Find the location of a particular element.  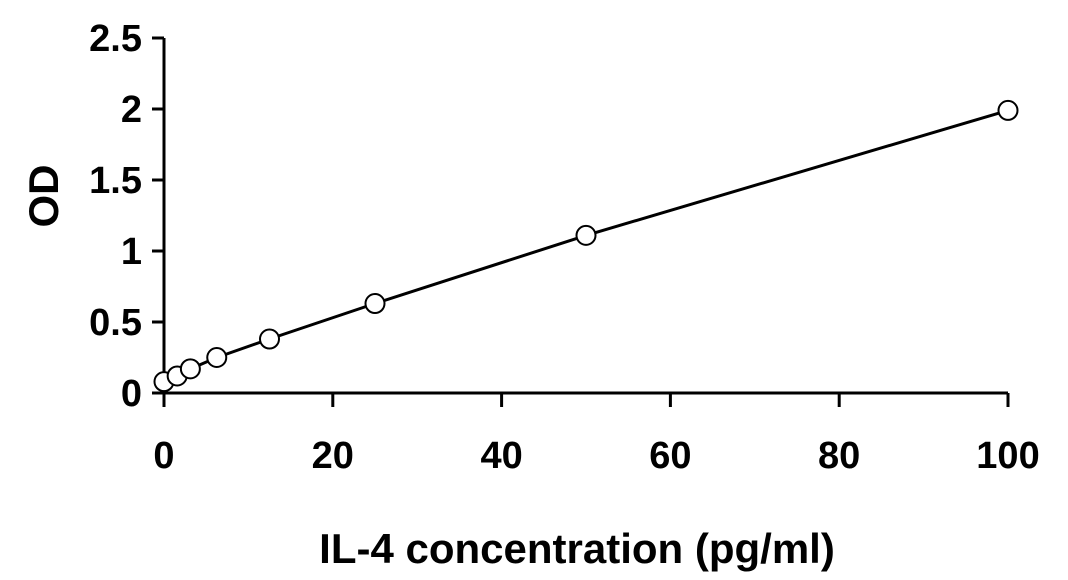

x-tick-label: 80 is located at coordinates (839, 456).